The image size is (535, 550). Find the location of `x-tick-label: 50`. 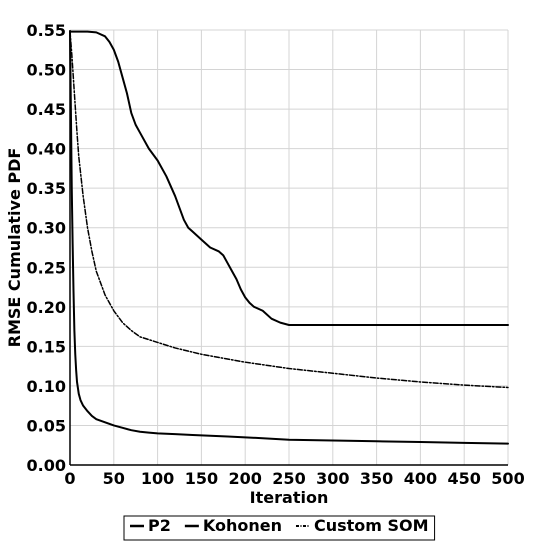

x-tick-label: 50 is located at coordinates (114, 478).